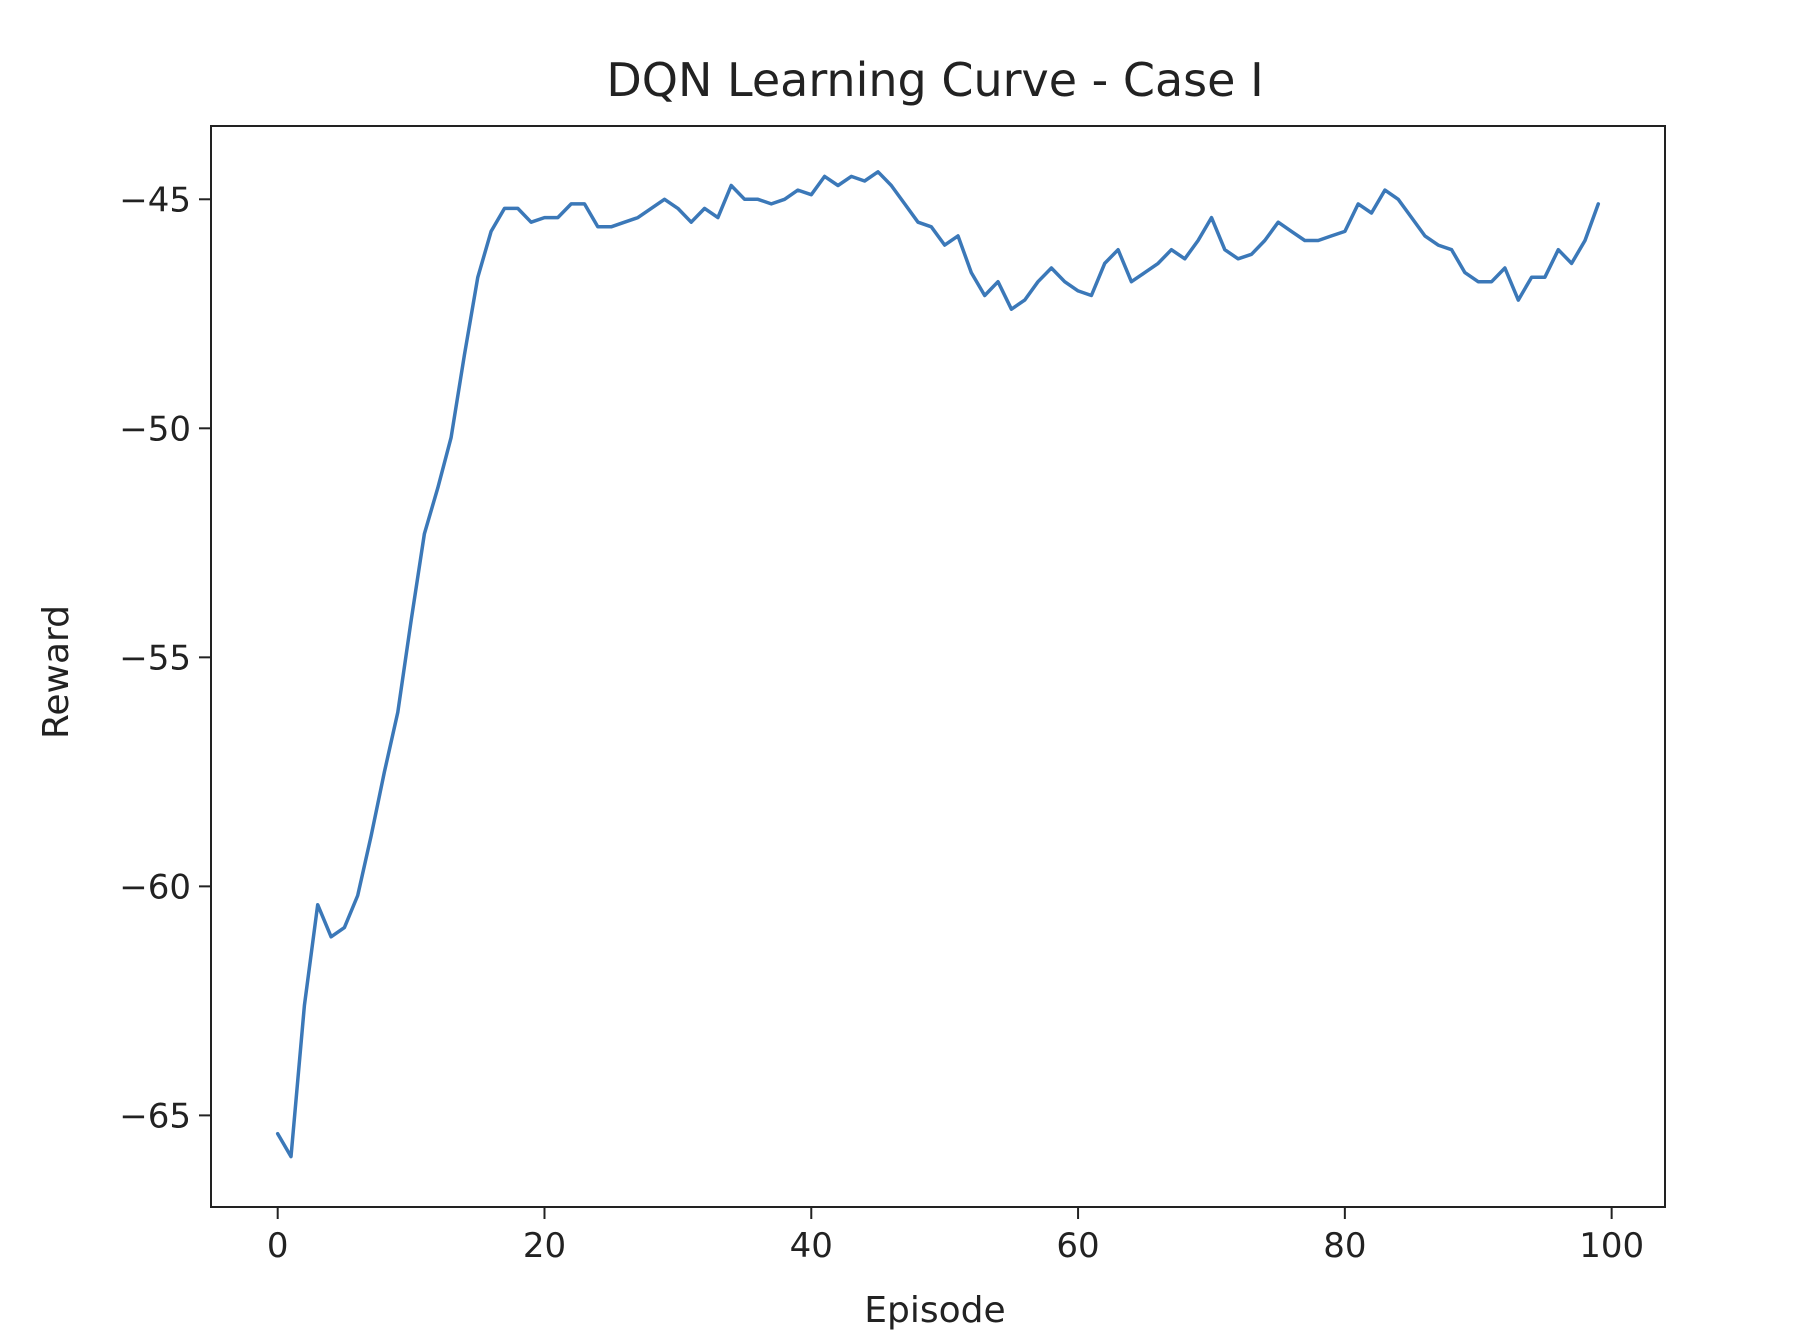 This screenshot has height=1332, width=1804. I want to click on y-tick-label: −60, so click(155, 887).